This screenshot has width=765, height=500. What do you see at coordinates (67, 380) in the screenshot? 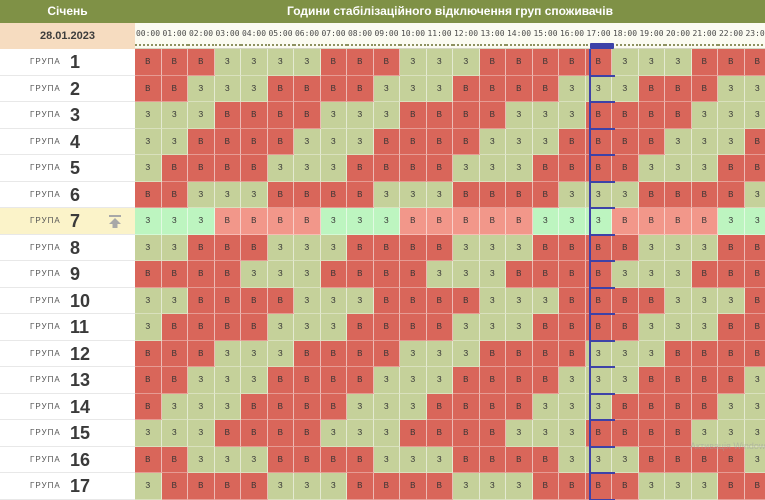
I see `group-label: ГРУПА 13` at bounding box center [67, 380].